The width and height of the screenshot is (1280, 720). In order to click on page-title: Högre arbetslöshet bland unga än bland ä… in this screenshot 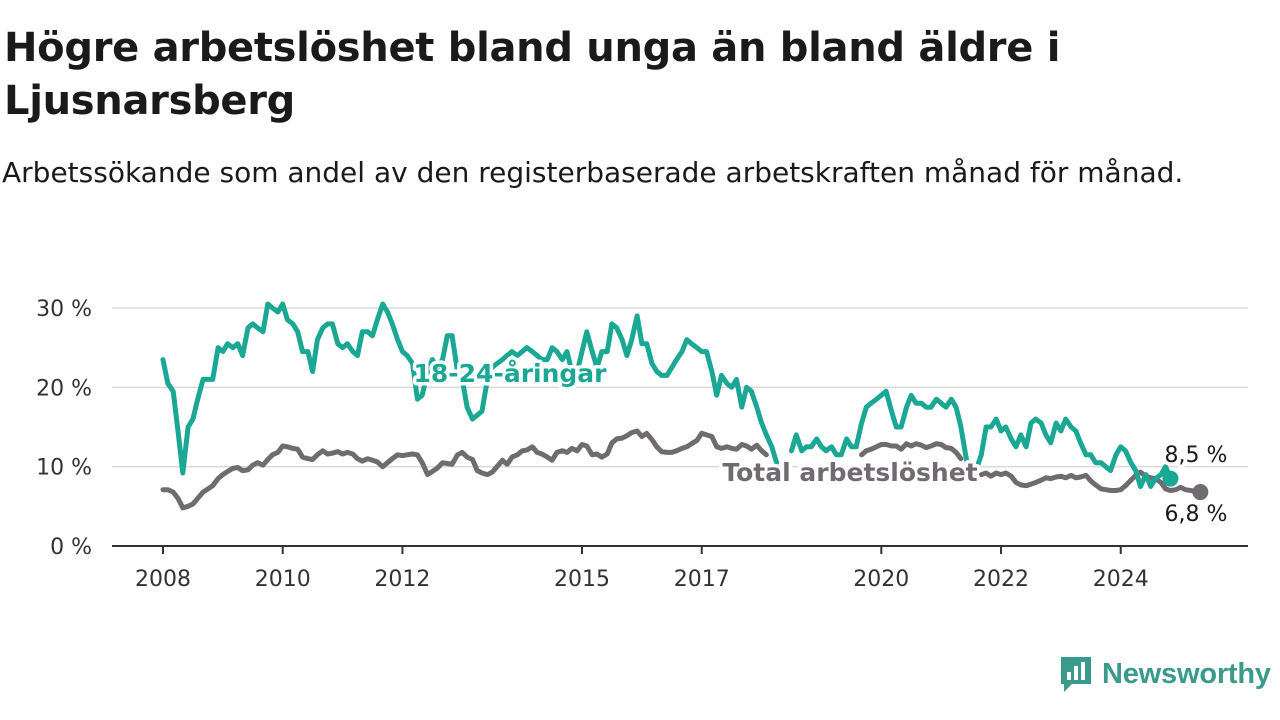, I will do `click(532, 74)`.